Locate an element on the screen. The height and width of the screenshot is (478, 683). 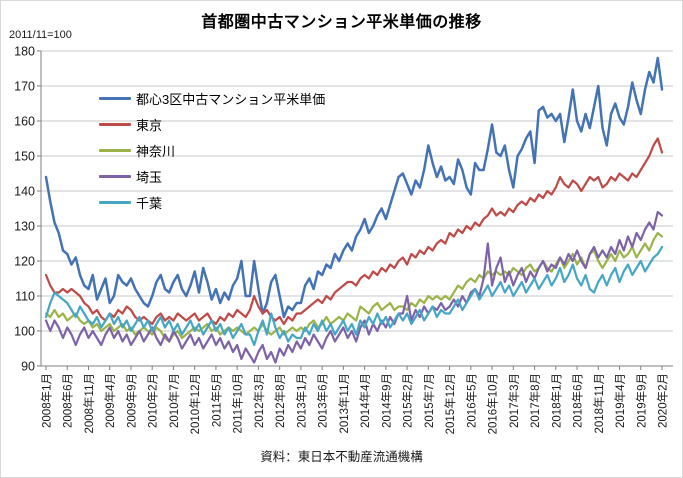
x-tick-label: 2015年2月 is located at coordinates (408, 400).